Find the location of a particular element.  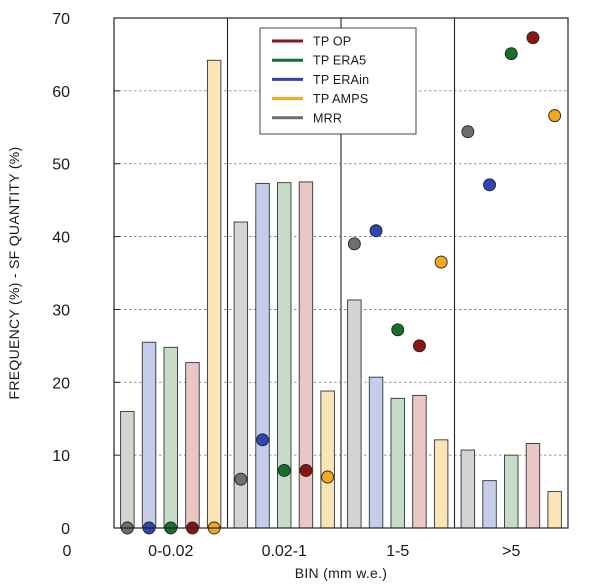

x-tick-label: 0-0.02 is located at coordinates (170, 551).